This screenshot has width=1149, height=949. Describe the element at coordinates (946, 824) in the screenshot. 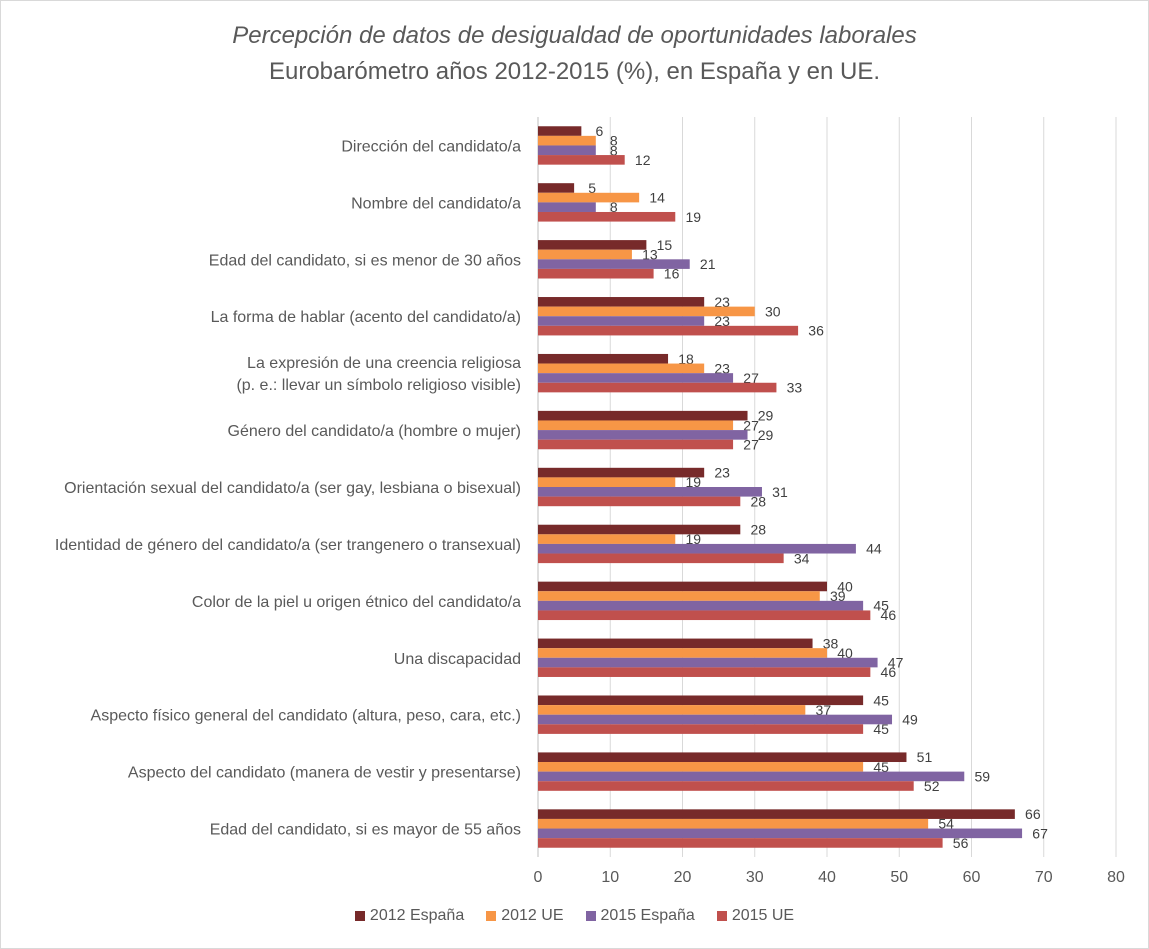

I see `data-label: 54` at that location.